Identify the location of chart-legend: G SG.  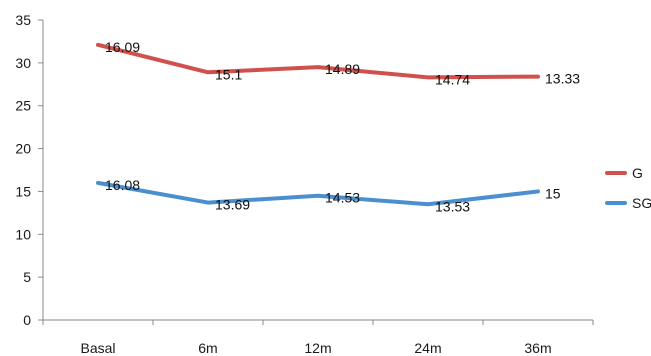
(628, 188).